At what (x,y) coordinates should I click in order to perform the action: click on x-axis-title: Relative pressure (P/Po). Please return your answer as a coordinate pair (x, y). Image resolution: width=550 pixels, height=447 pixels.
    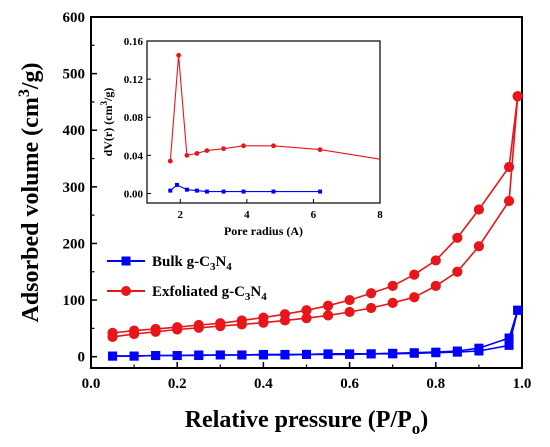
    Looking at the image, I should click on (307, 422).